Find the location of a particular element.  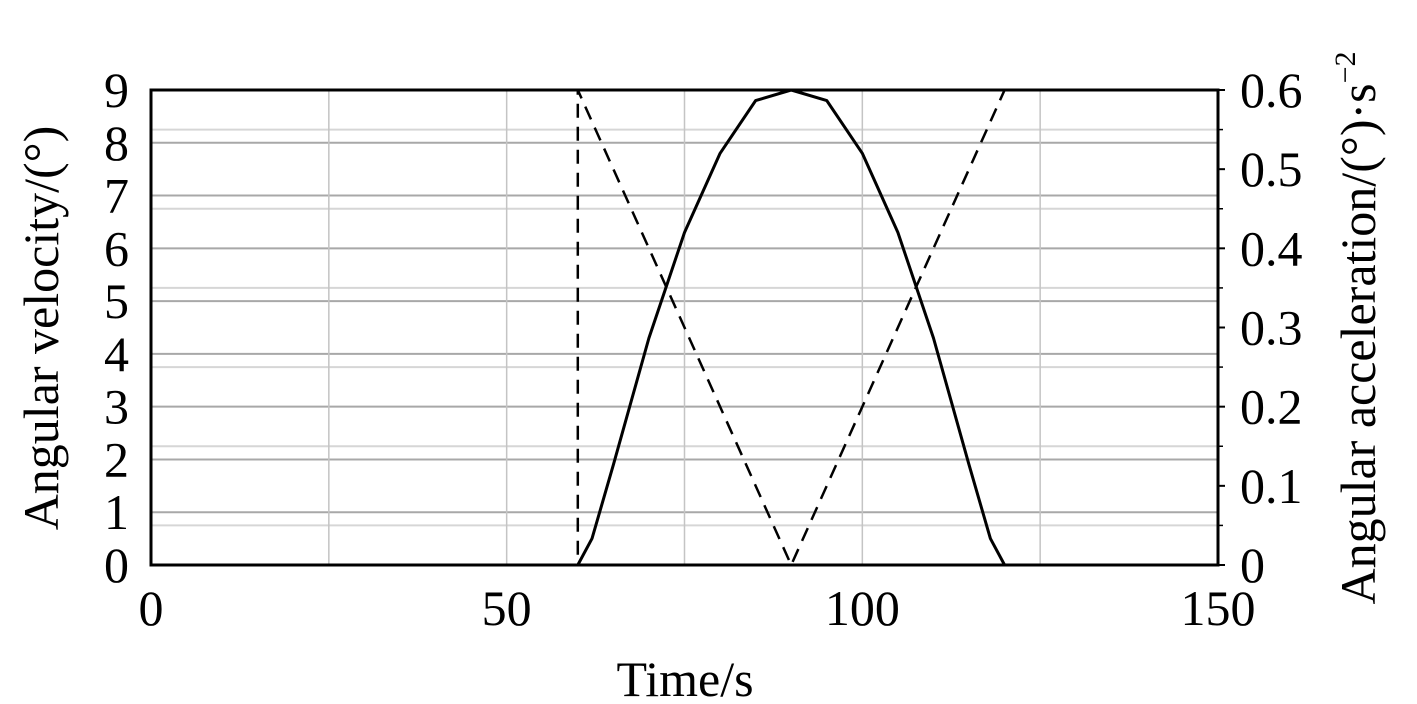

y-left-tick-label: 4 is located at coordinates (116, 354).